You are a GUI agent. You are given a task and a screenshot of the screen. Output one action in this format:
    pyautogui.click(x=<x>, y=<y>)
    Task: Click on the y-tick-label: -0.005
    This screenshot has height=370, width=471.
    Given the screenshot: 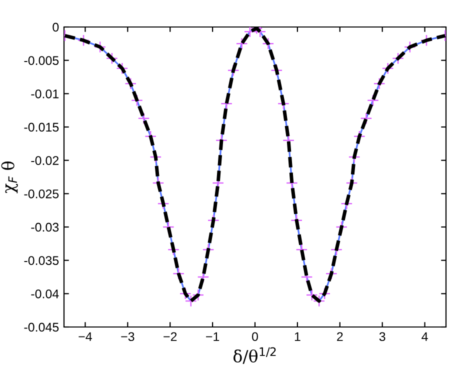 What is the action you would take?
    pyautogui.click(x=41, y=60)
    